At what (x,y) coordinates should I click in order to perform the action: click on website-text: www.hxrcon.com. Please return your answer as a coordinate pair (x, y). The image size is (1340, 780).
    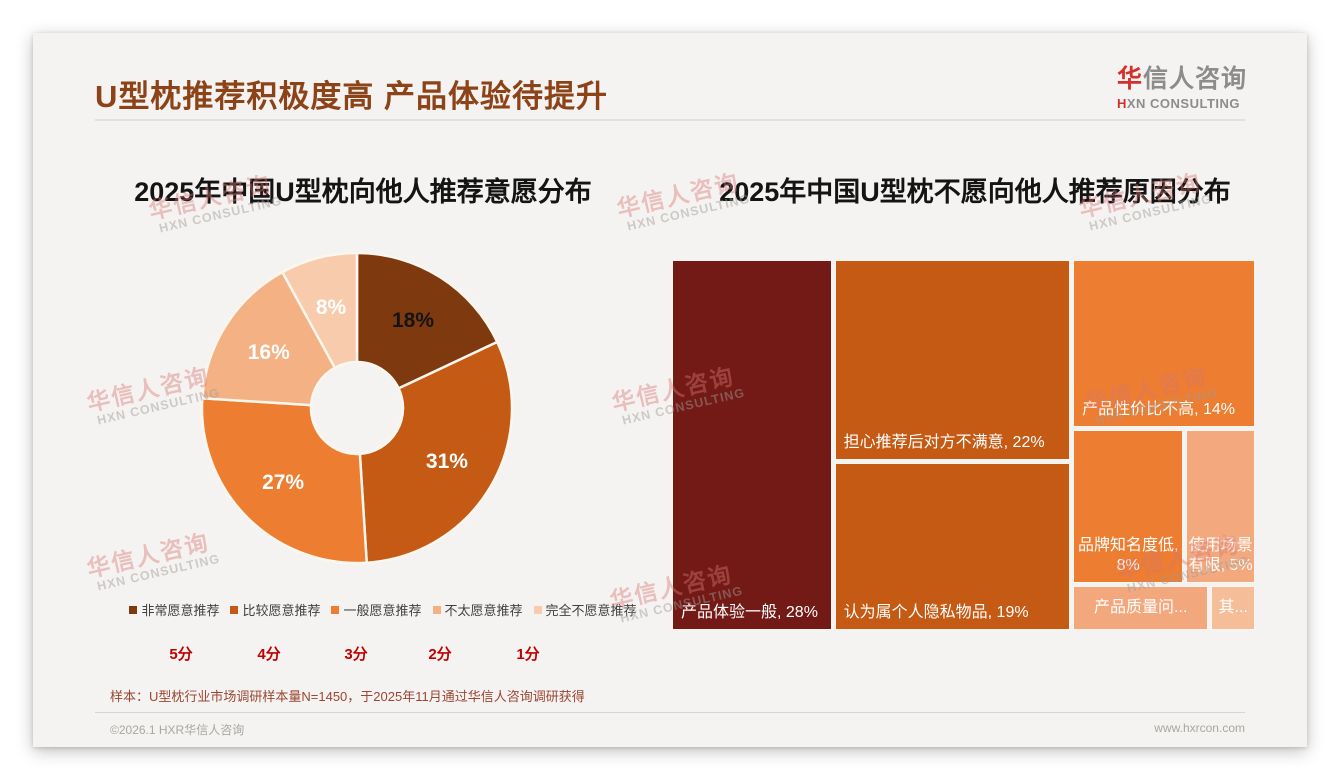
    Looking at the image, I should click on (1199, 728).